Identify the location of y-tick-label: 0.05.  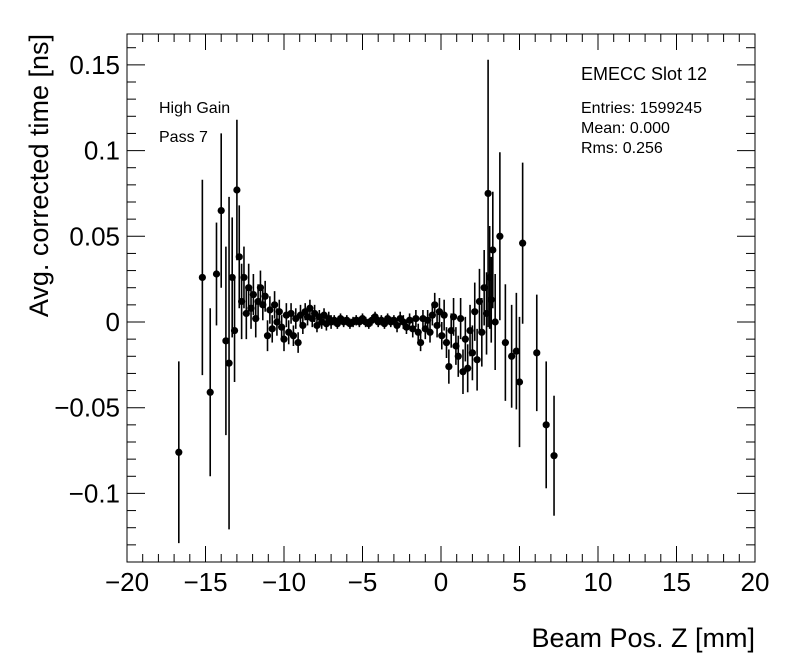
(94, 236).